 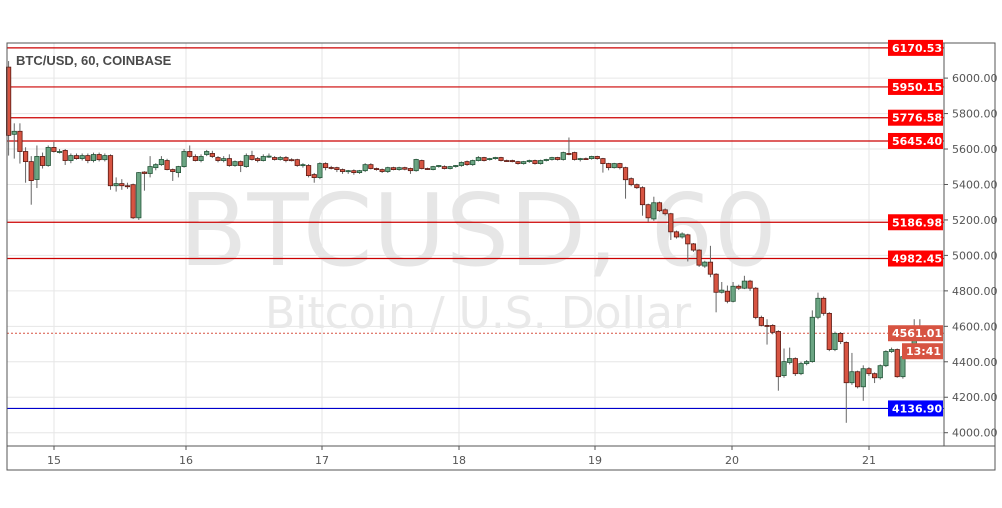 I want to click on last-price-tag, so click(x=915, y=333).